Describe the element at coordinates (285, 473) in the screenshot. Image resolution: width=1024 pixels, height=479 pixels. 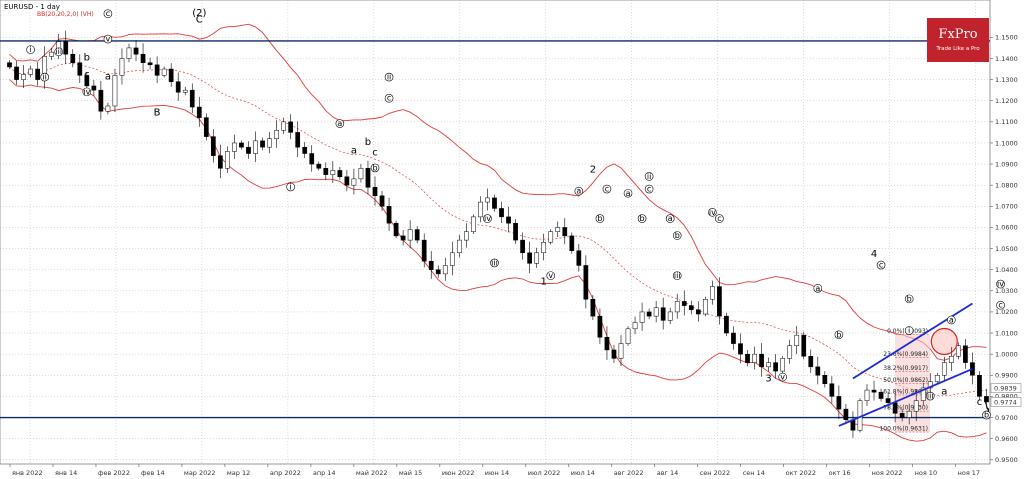
I see `x-tick-label: апр 2022` at that location.